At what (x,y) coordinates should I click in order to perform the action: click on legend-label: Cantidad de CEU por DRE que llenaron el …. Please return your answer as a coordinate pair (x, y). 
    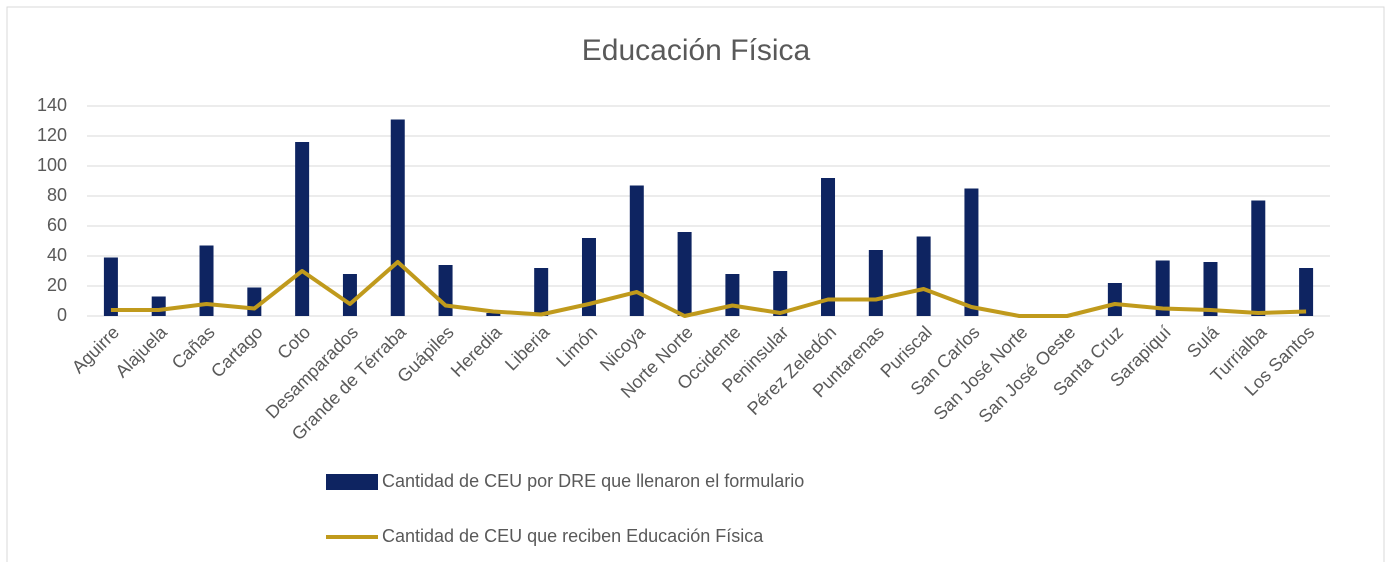
    Looking at the image, I should click on (593, 481).